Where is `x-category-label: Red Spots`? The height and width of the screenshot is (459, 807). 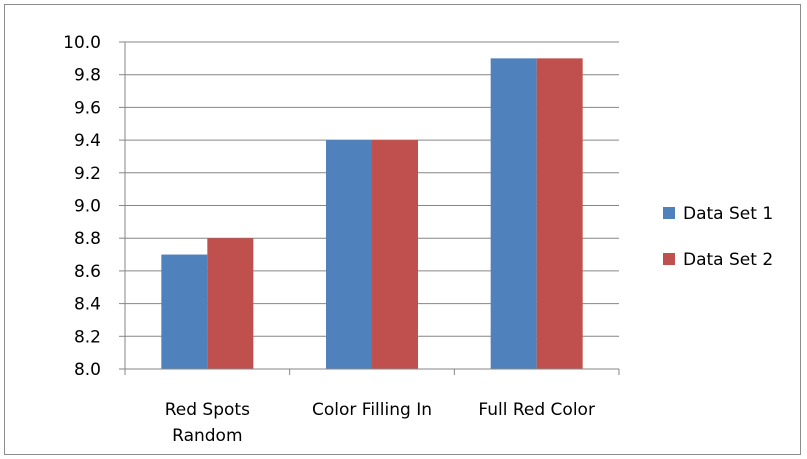
x-category-label: Red Spots is located at coordinates (207, 410).